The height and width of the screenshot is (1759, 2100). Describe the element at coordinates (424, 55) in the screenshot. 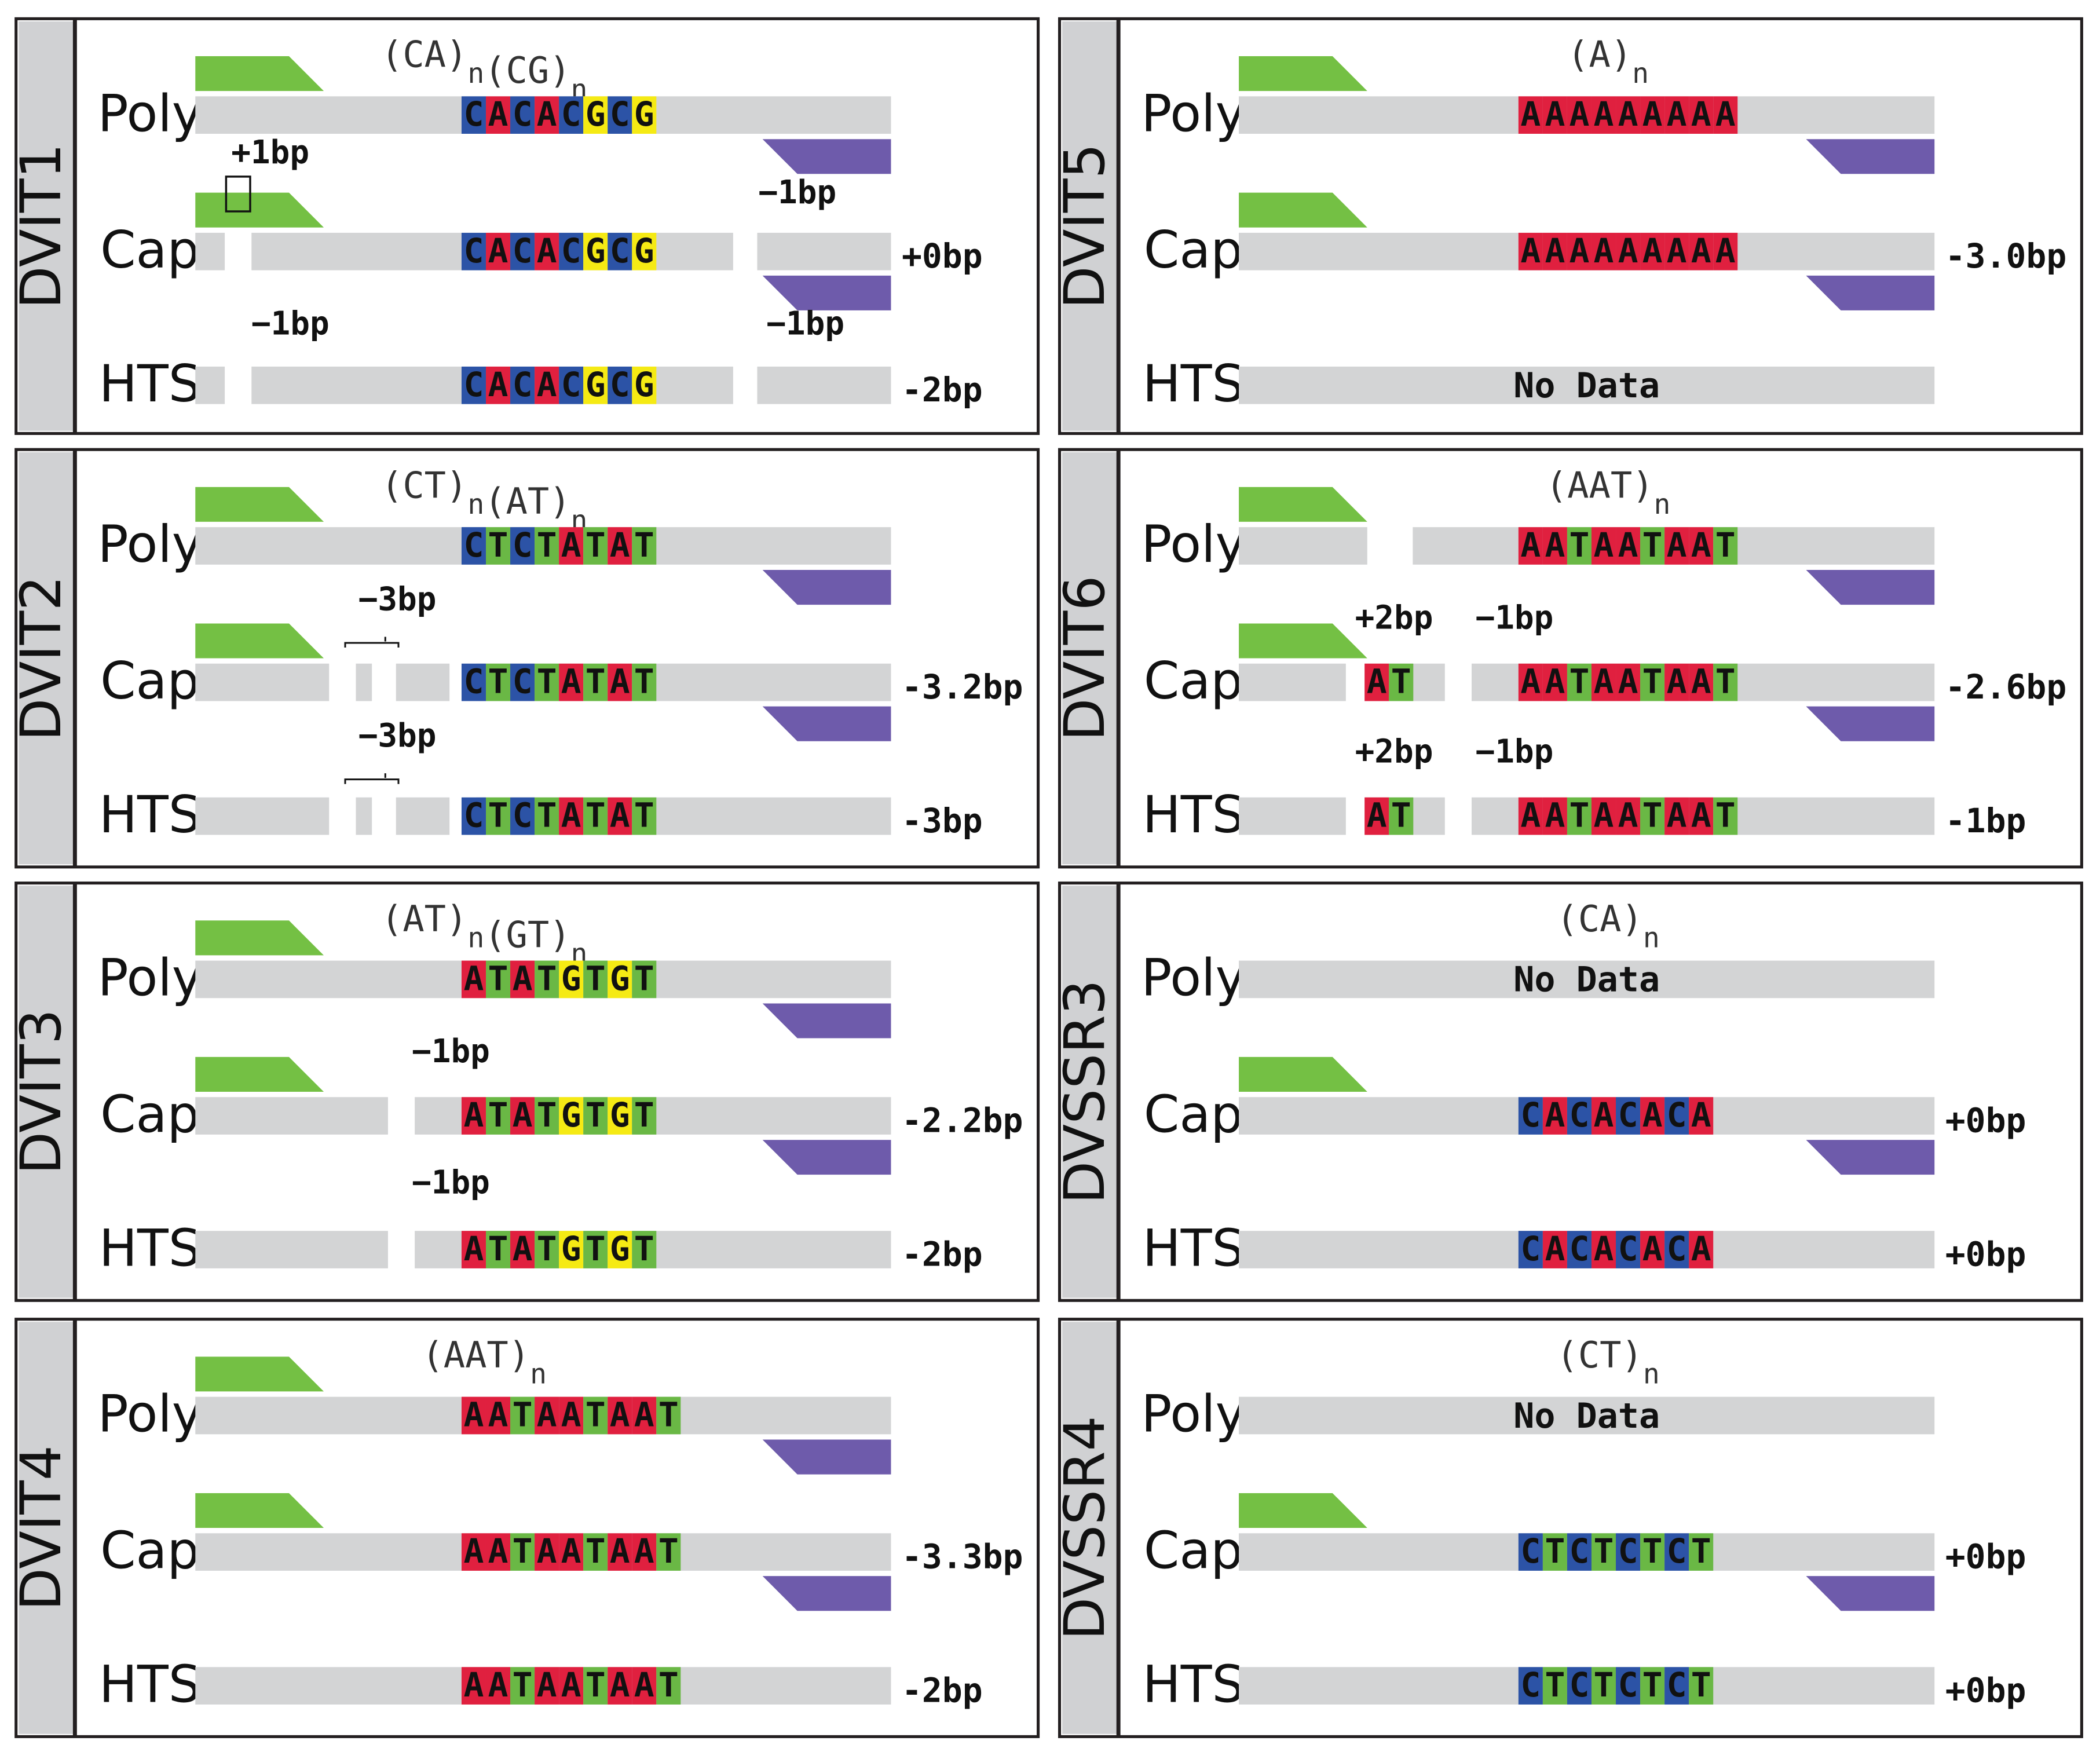

I see `motif-unit: (CA)` at that location.